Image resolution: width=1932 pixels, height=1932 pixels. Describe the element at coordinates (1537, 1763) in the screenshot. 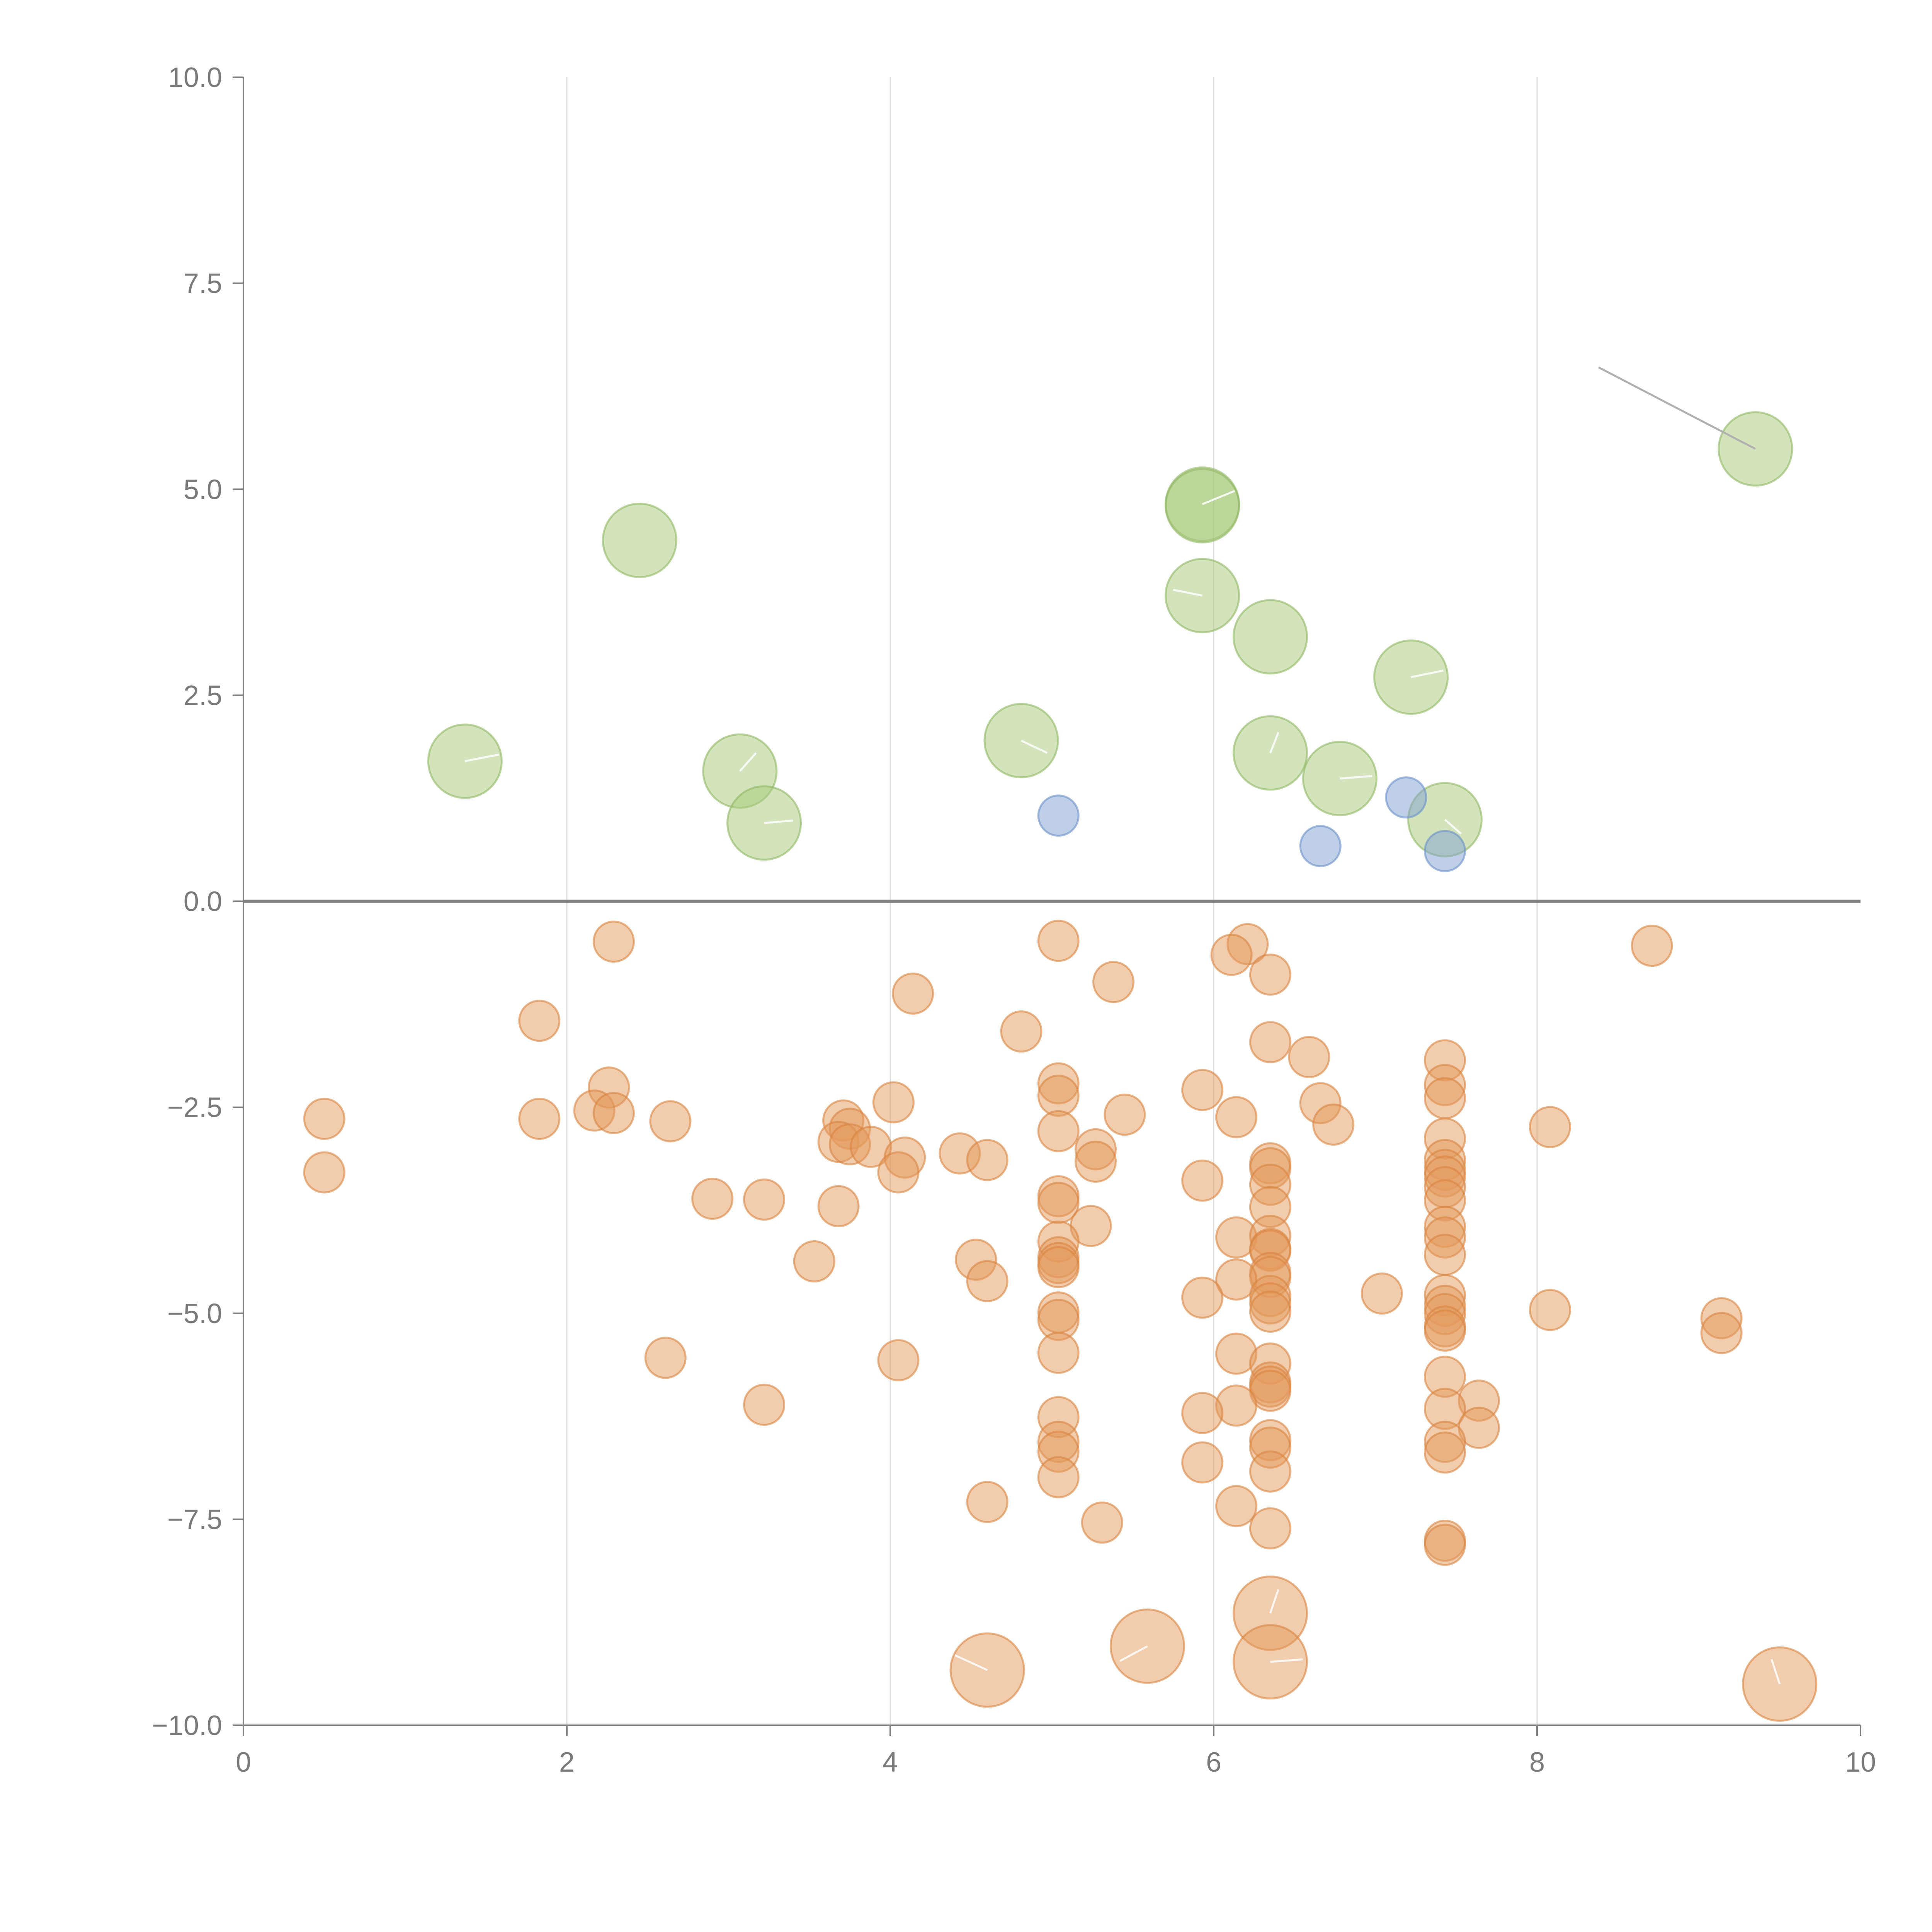

I see `x-tick-label: 8` at that location.